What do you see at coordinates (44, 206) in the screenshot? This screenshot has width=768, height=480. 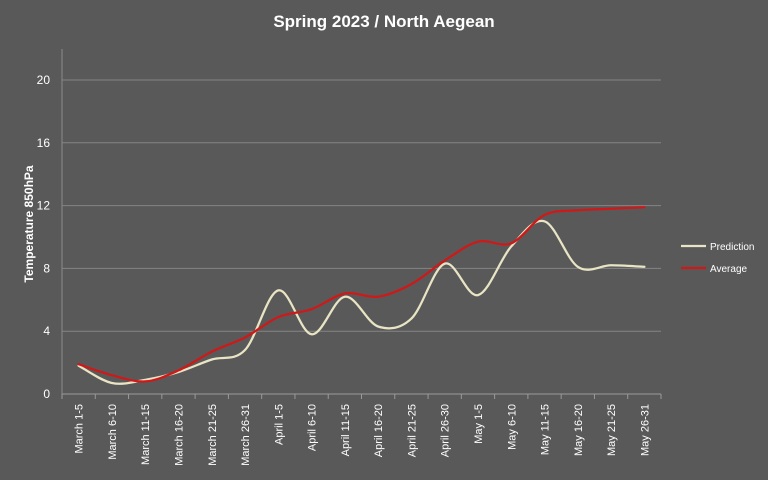 I see `y-tick-label: 12` at bounding box center [44, 206].